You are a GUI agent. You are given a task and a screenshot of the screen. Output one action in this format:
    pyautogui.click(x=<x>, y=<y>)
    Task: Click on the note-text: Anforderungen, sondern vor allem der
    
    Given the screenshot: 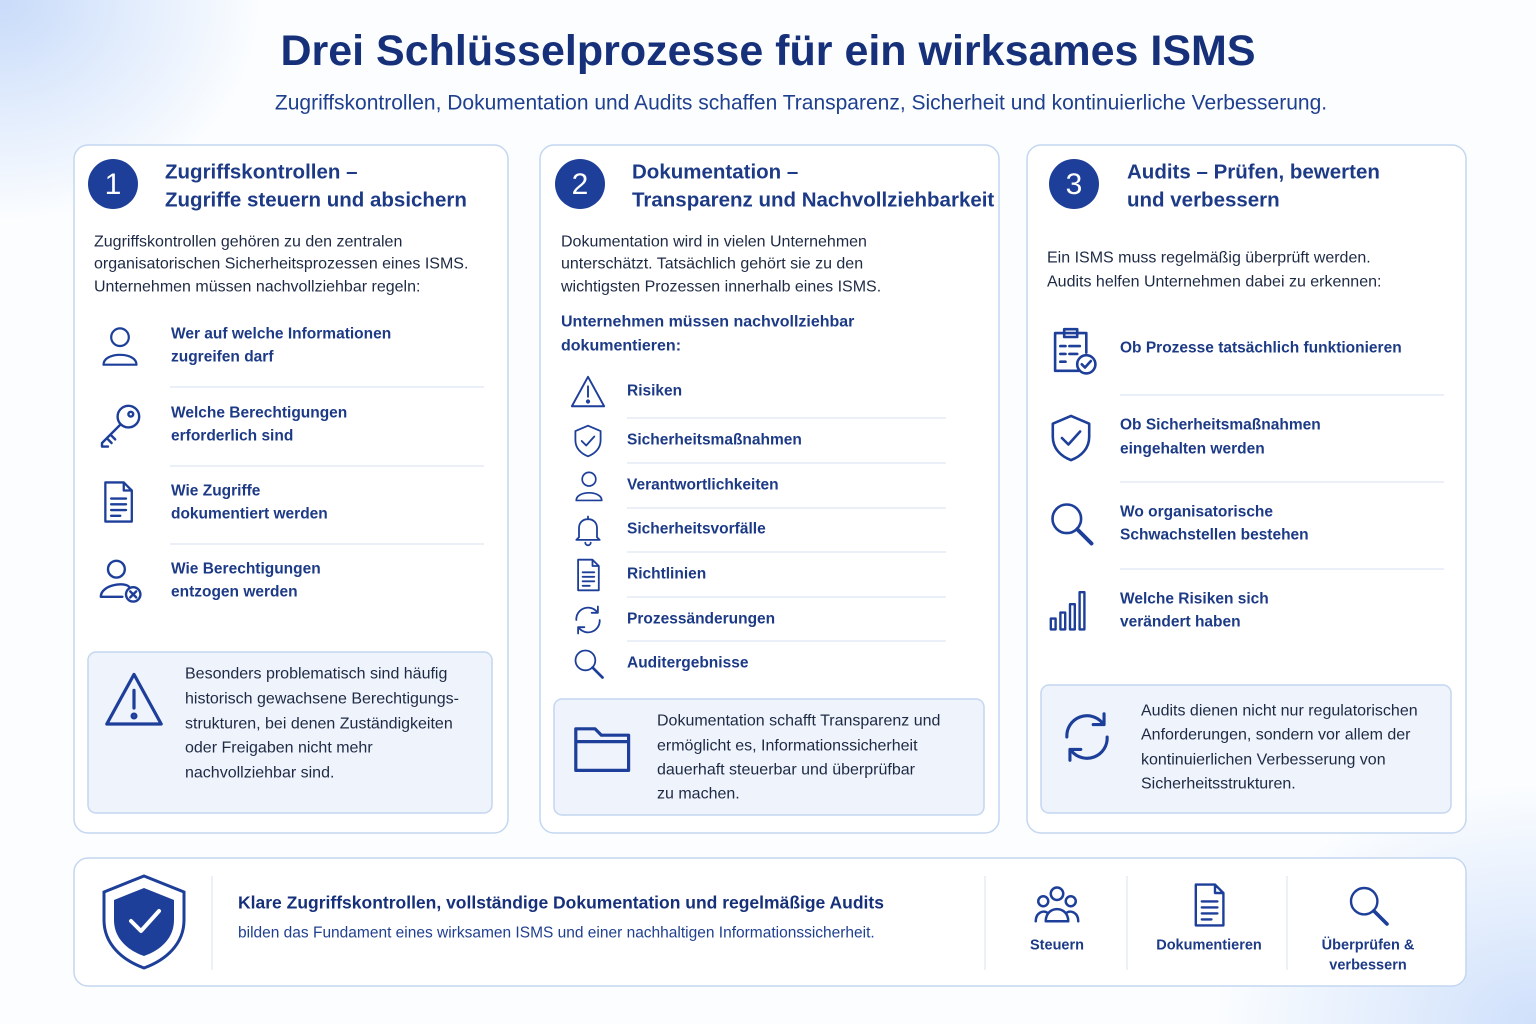 What is the action you would take?
    pyautogui.click(x=1276, y=735)
    